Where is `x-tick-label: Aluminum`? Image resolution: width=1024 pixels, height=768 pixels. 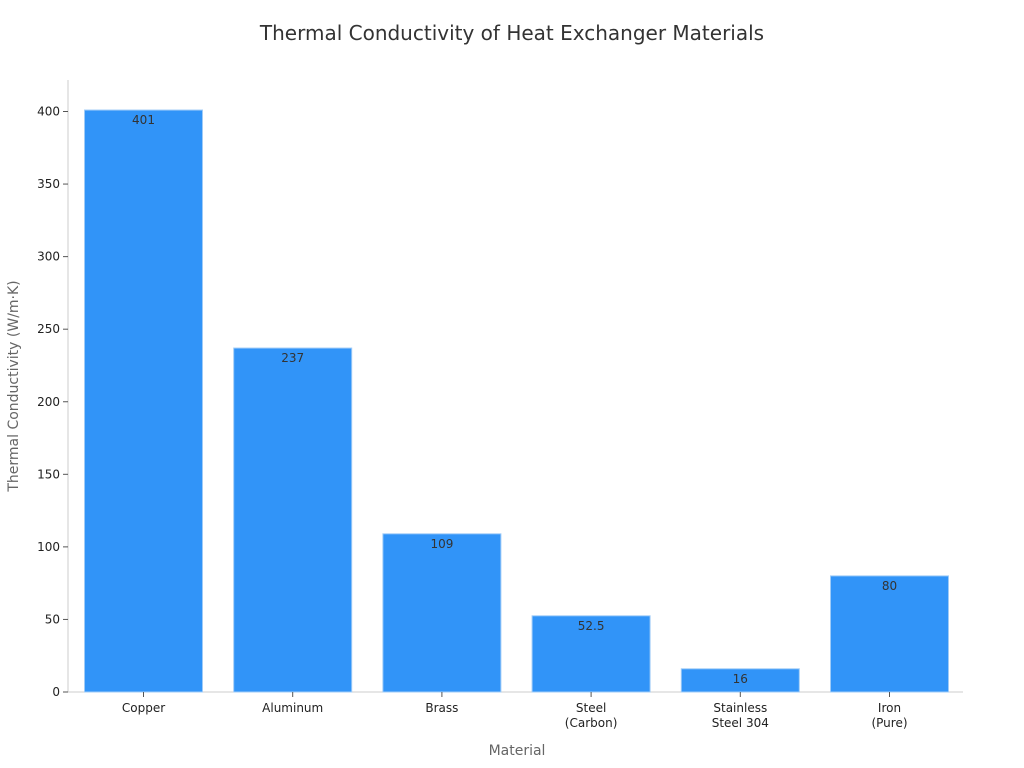
x-tick-label: Aluminum is located at coordinates (292, 708).